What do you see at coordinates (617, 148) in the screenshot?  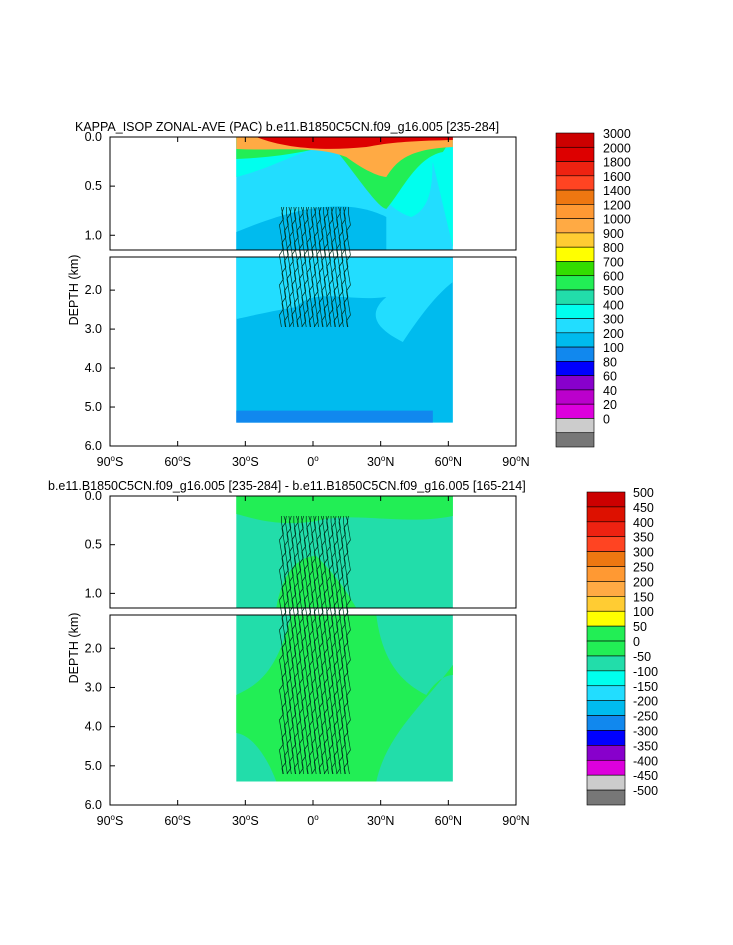 I see `colorbar-label: 2000` at bounding box center [617, 148].